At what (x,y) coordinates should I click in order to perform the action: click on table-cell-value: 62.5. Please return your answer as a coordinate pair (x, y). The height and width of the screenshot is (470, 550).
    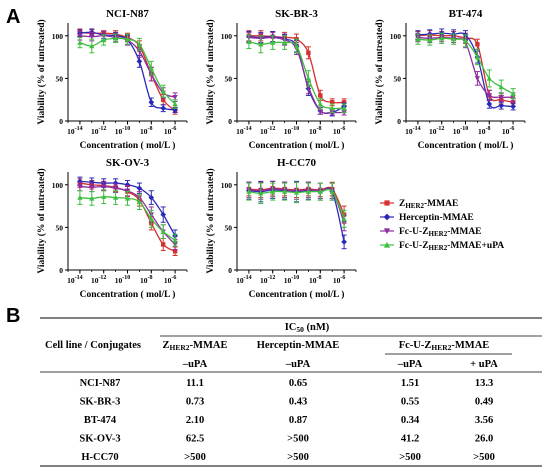
    Looking at the image, I should click on (195, 439).